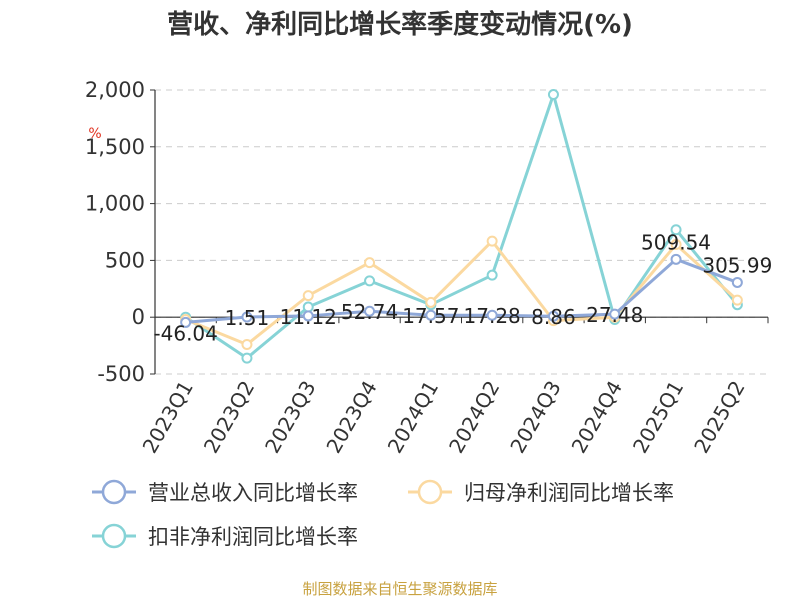  I want to click on data-label: 17.28, so click(492, 316).